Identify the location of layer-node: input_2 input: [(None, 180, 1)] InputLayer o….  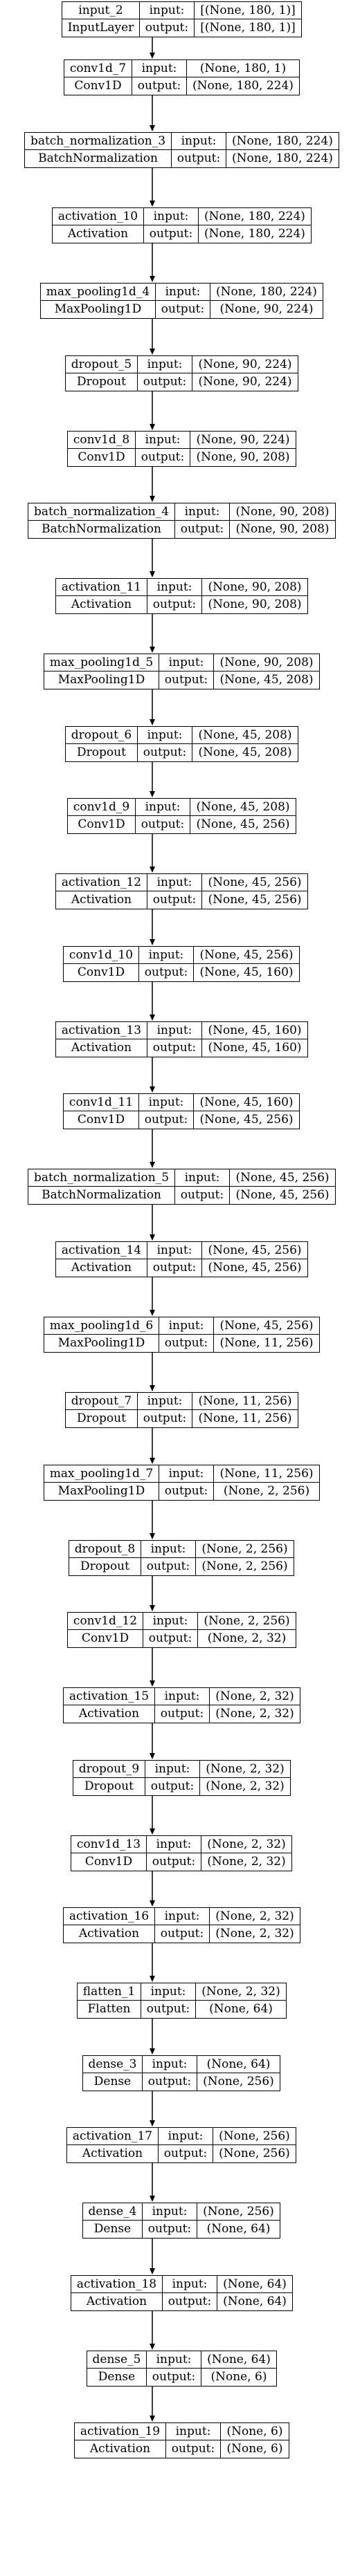
(182, 19).